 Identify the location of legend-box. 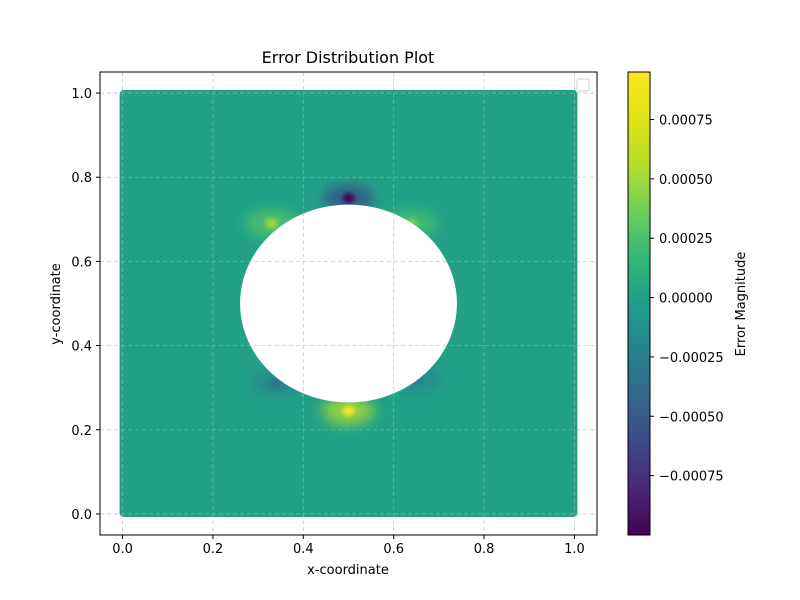
(583, 85).